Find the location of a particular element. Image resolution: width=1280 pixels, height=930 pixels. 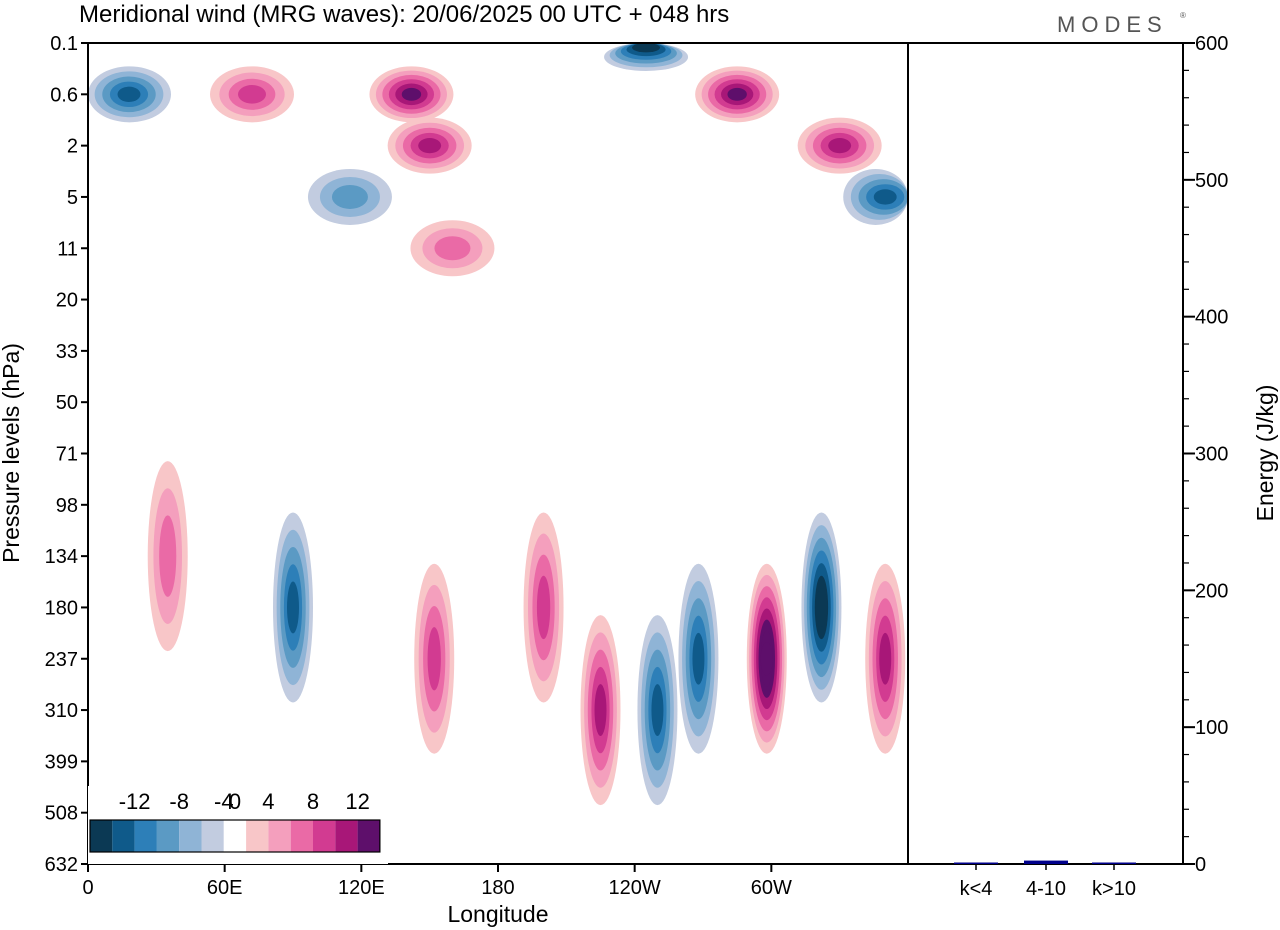

y-tick-label: 399 is located at coordinates (61, 762).